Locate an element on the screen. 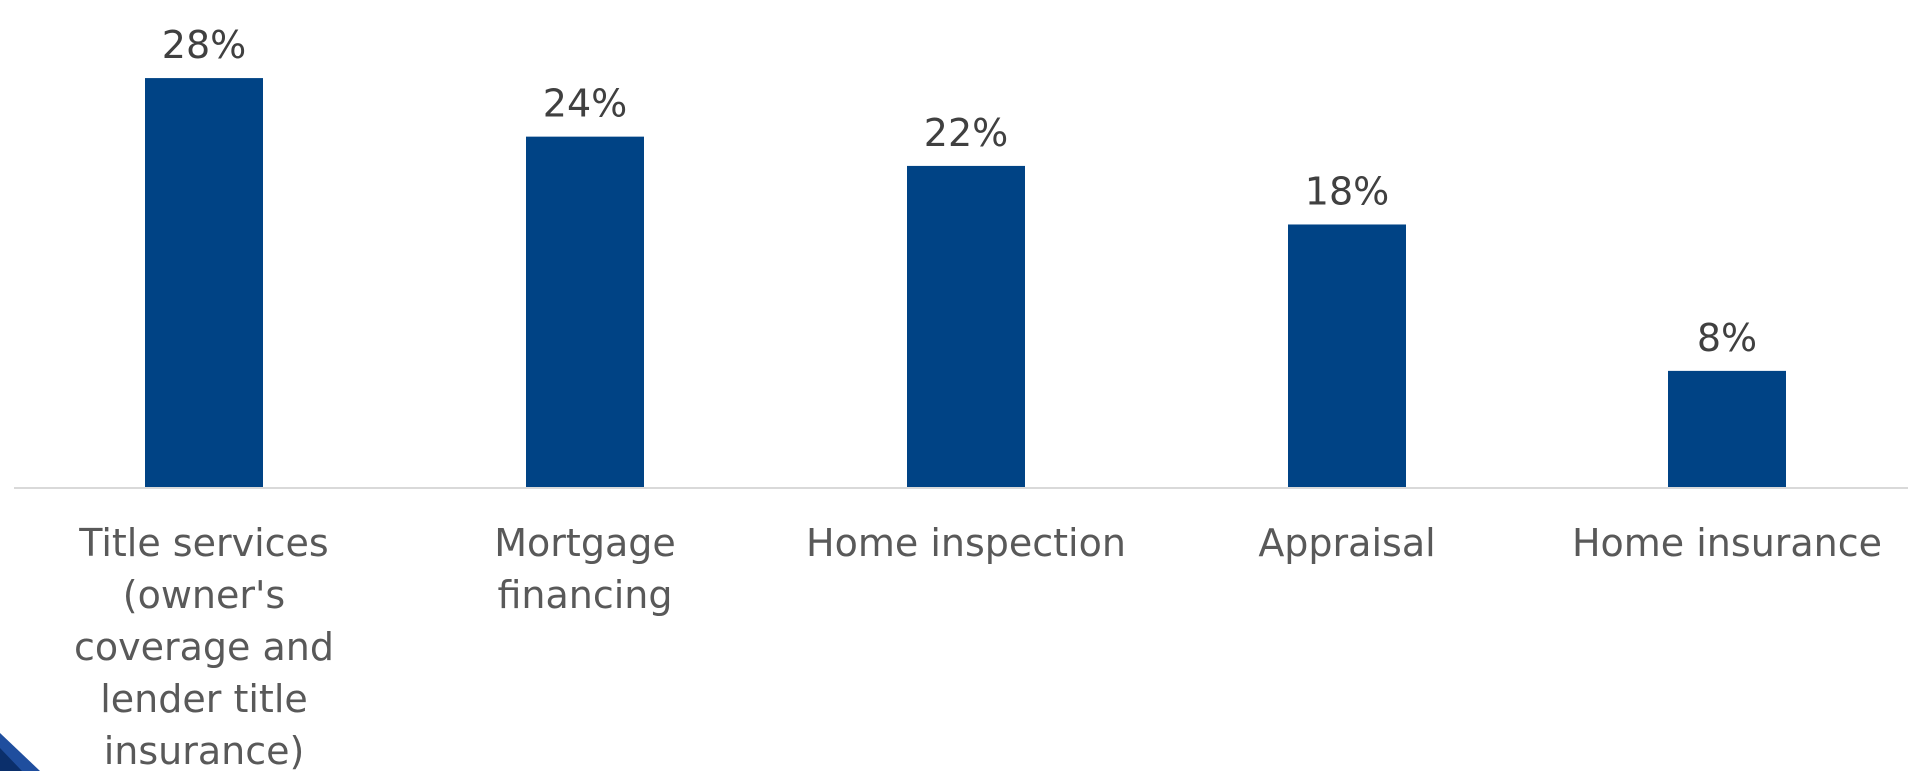  data-label-2: 22% is located at coordinates (966, 133).